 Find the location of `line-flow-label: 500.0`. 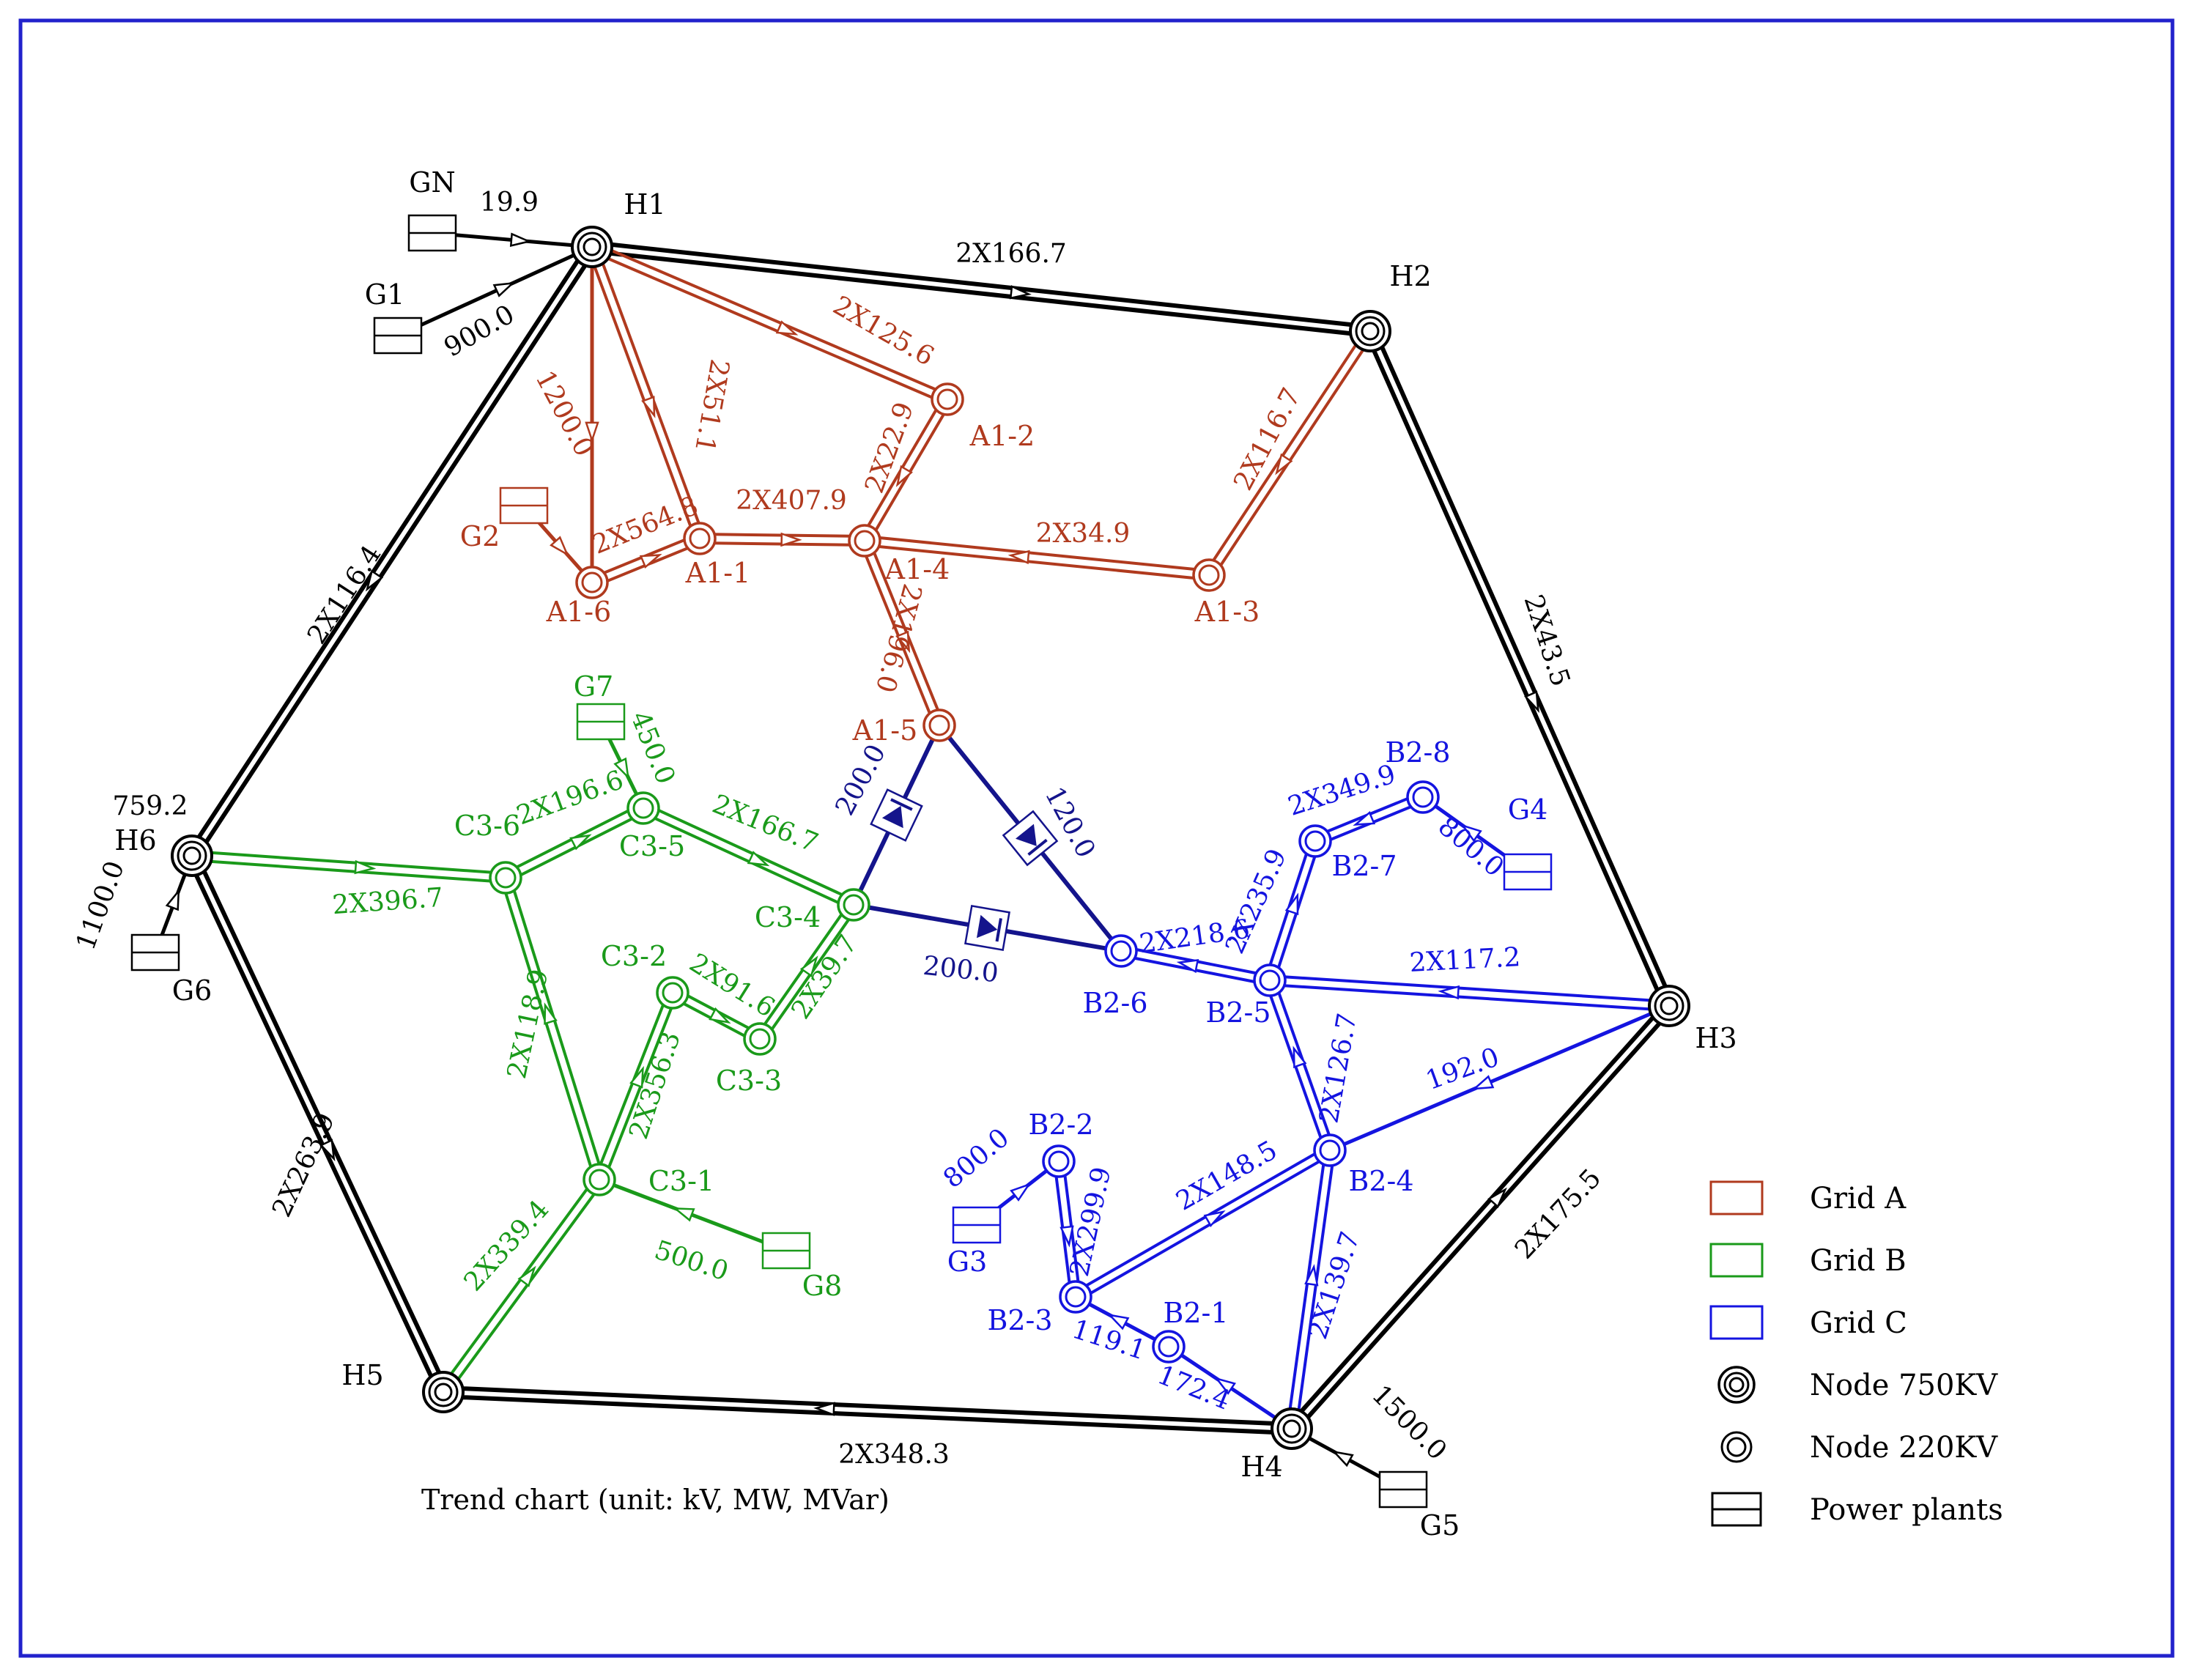

line-flow-label: 500.0 is located at coordinates (691, 1261).